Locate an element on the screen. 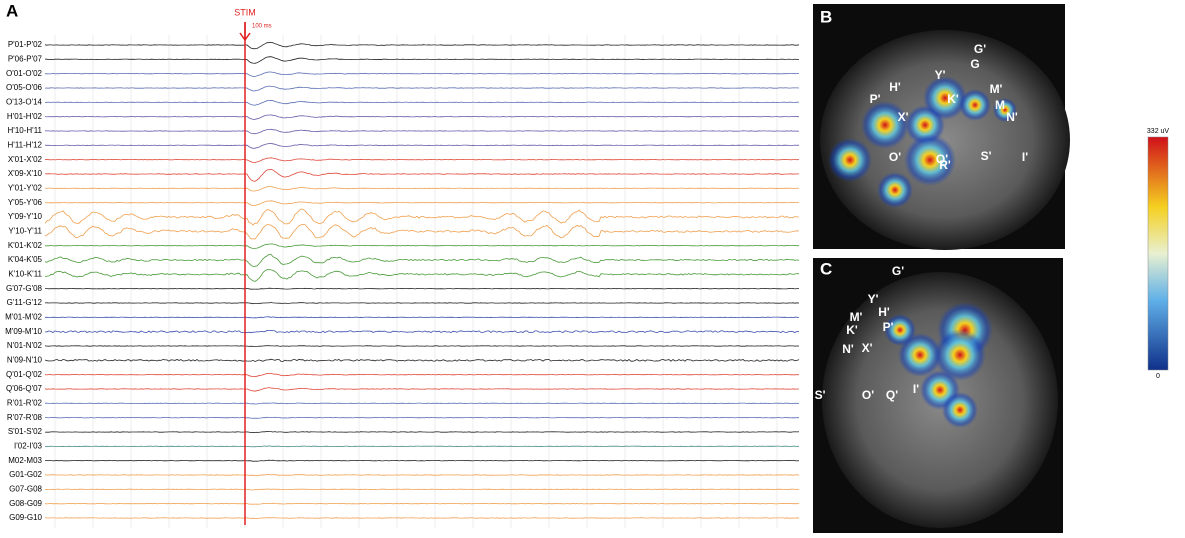 The height and width of the screenshot is (538, 1185). channel-label: G07-G08 is located at coordinates (25, 488).